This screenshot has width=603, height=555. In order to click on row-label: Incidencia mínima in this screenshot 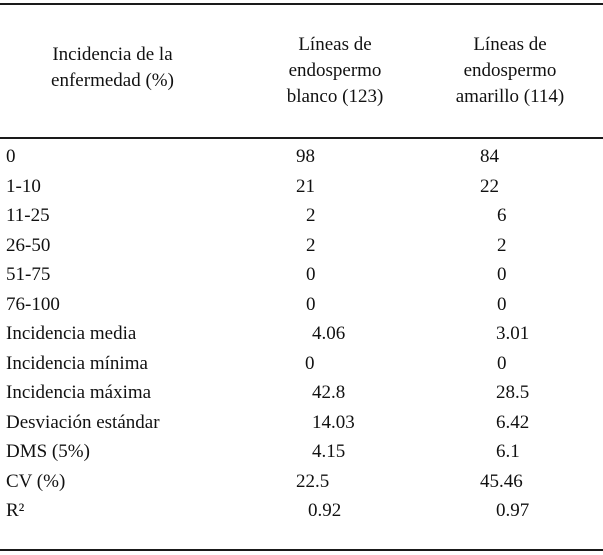, I will do `click(77, 363)`.